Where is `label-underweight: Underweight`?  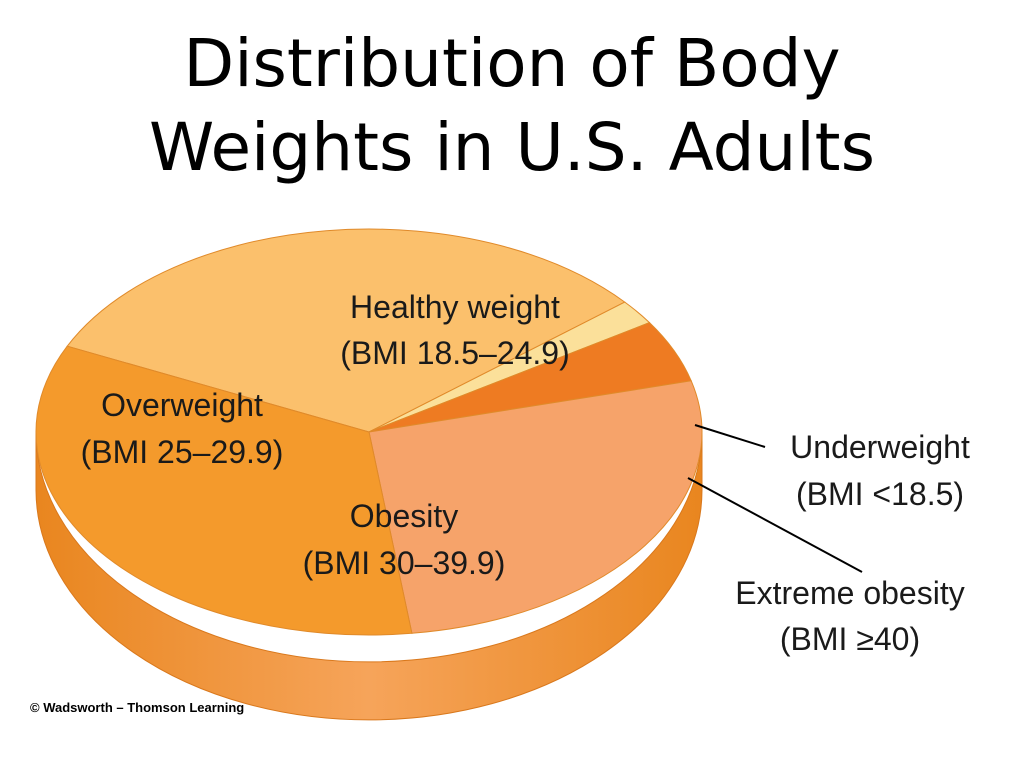
label-underweight: Underweight is located at coordinates (880, 447).